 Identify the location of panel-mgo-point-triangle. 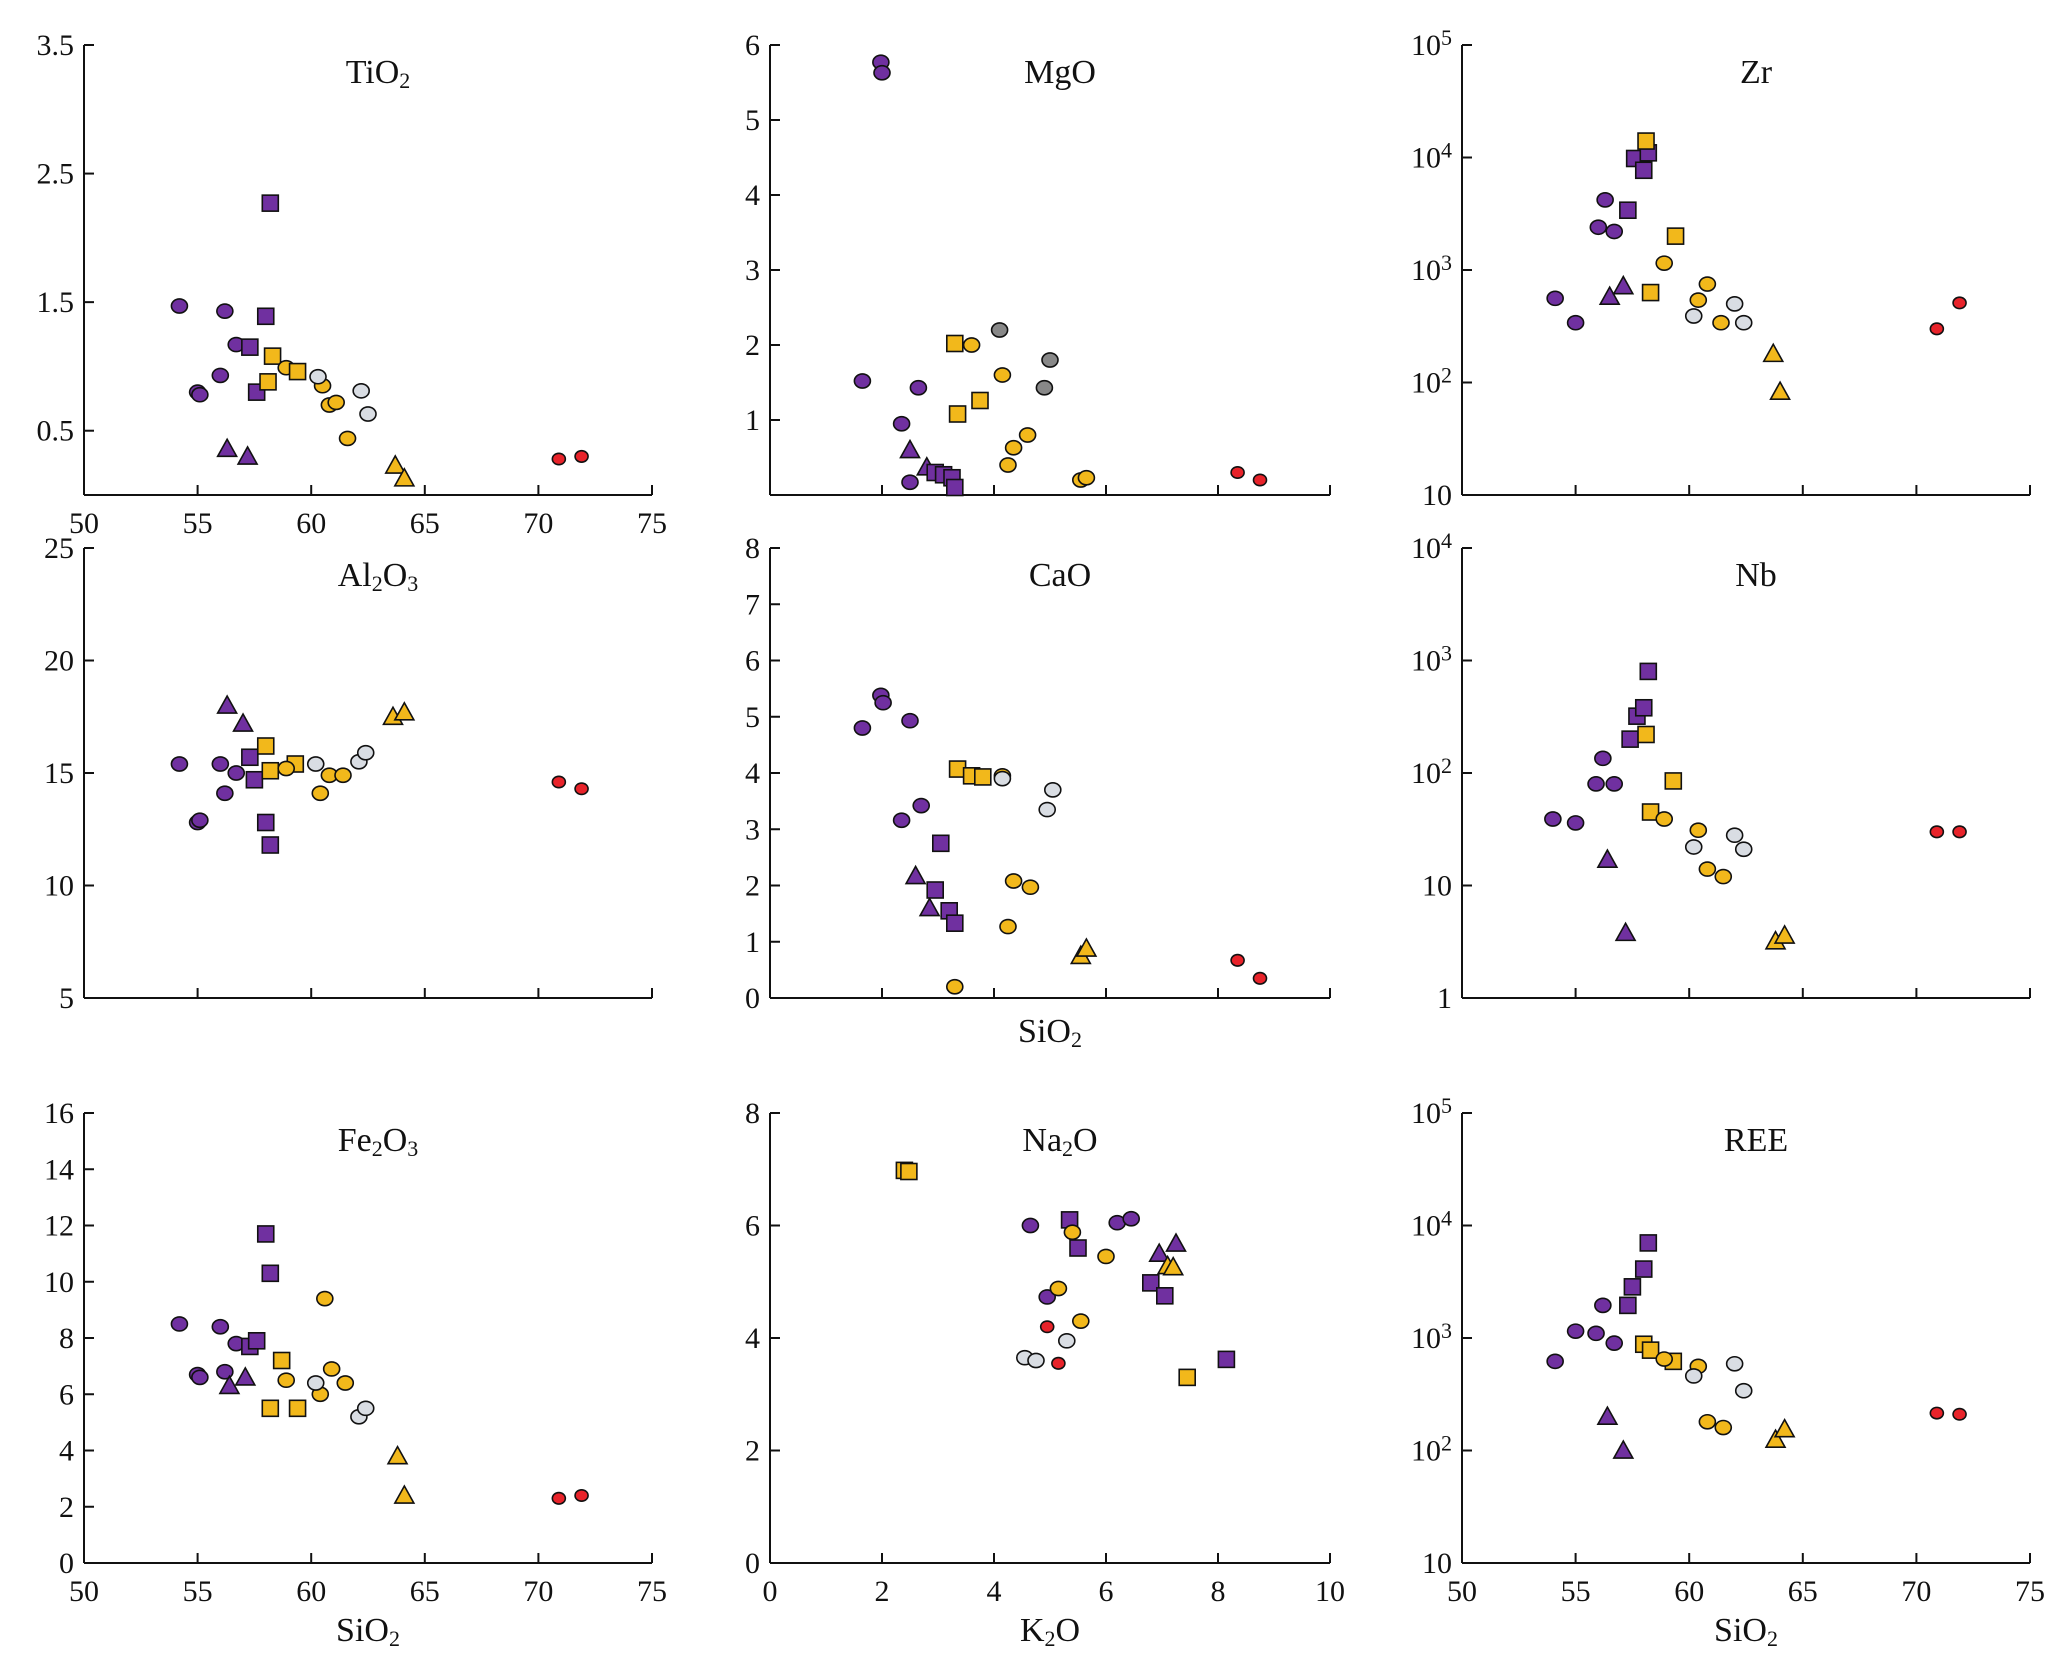
(910, 448).